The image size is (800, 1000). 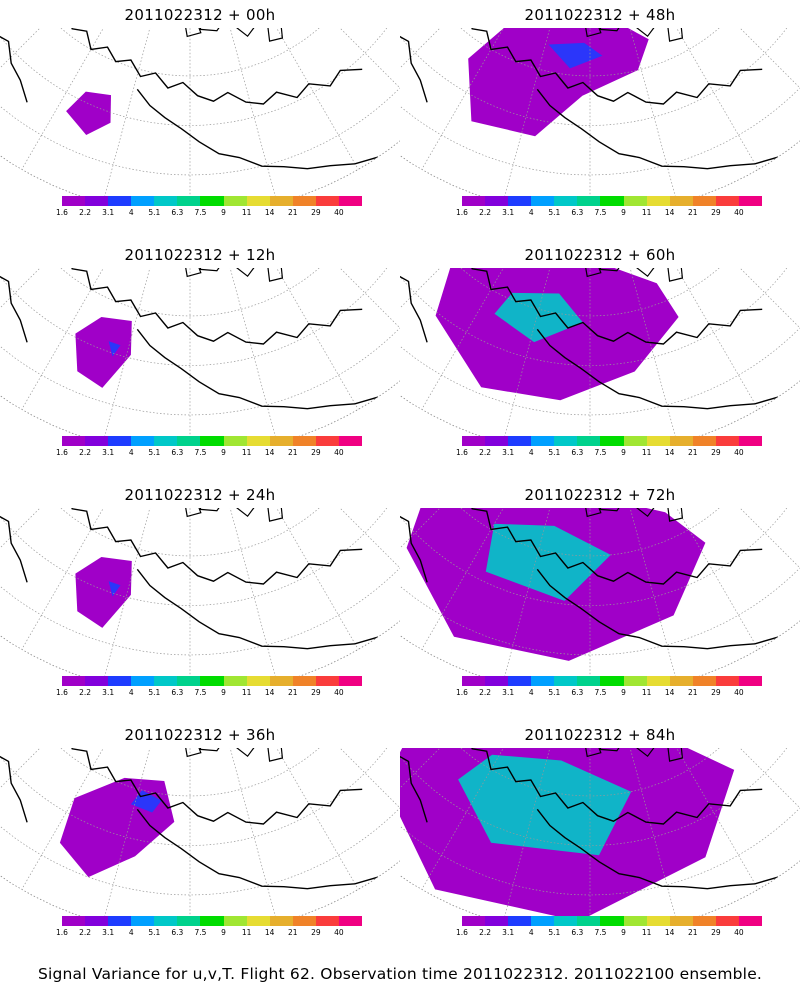 What do you see at coordinates (623, 452) in the screenshot?
I see `colorbar-tick-label: 9` at bounding box center [623, 452].